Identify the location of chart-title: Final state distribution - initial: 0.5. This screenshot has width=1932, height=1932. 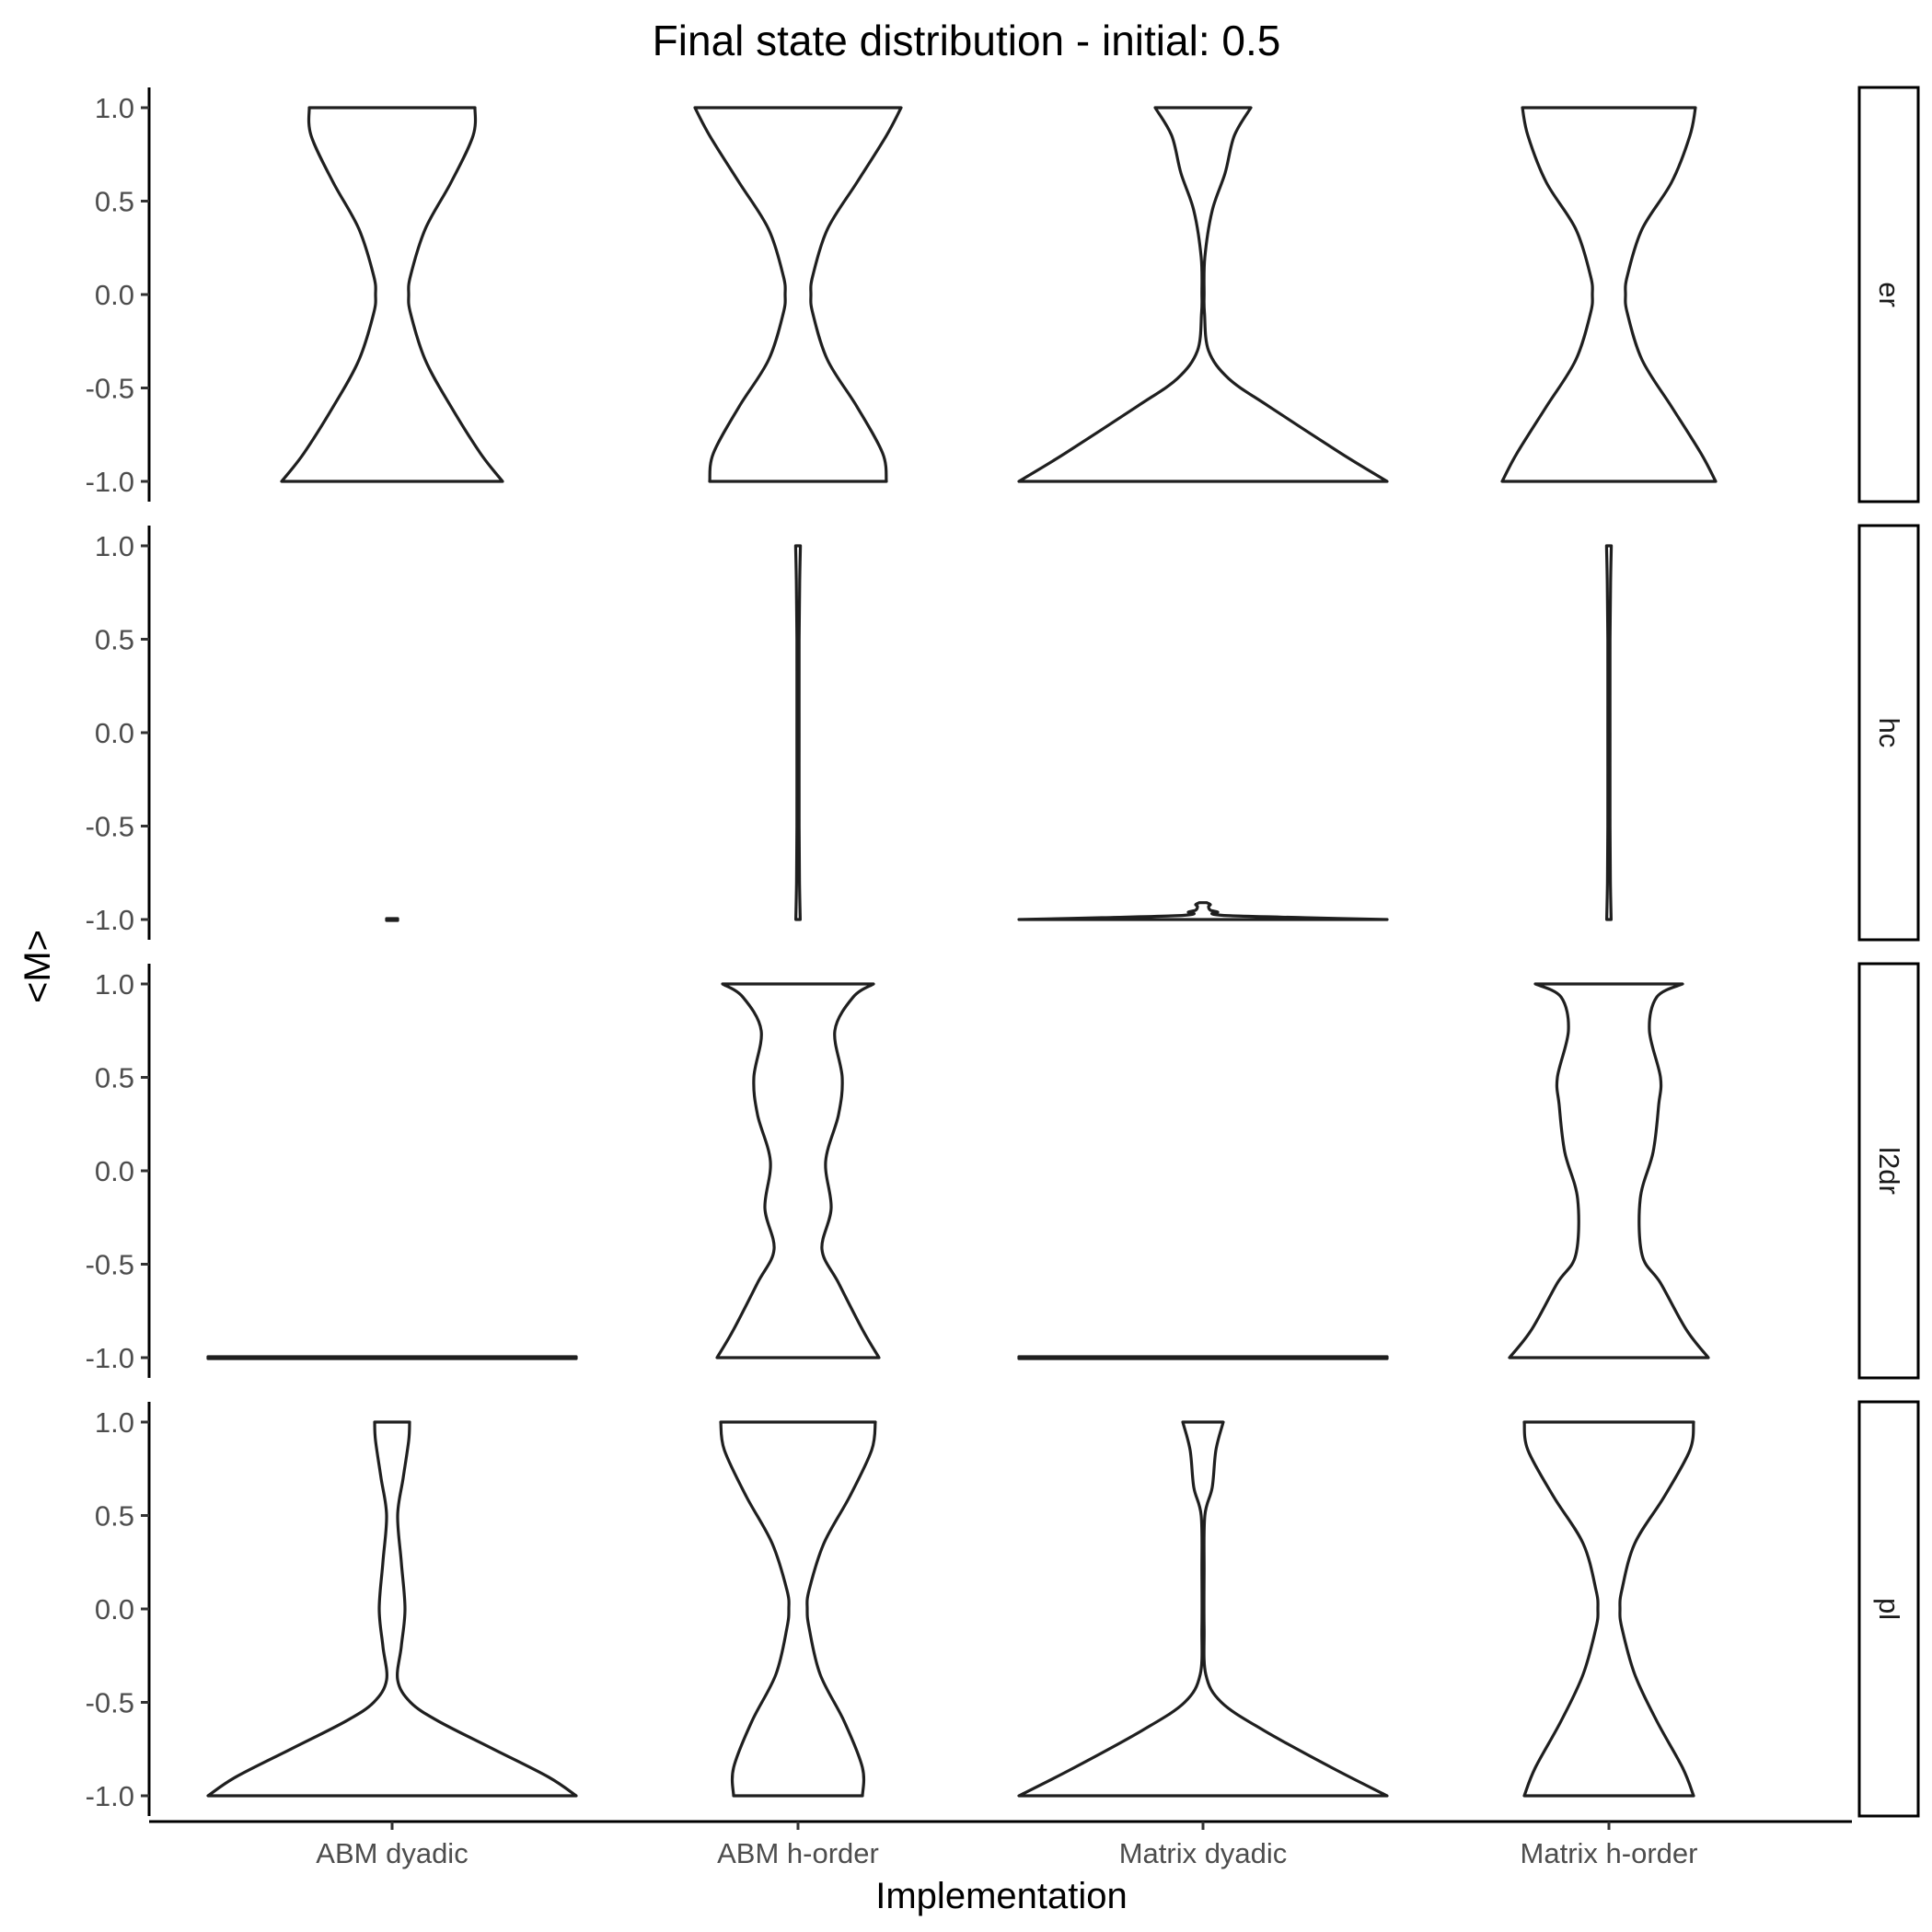
(967, 40).